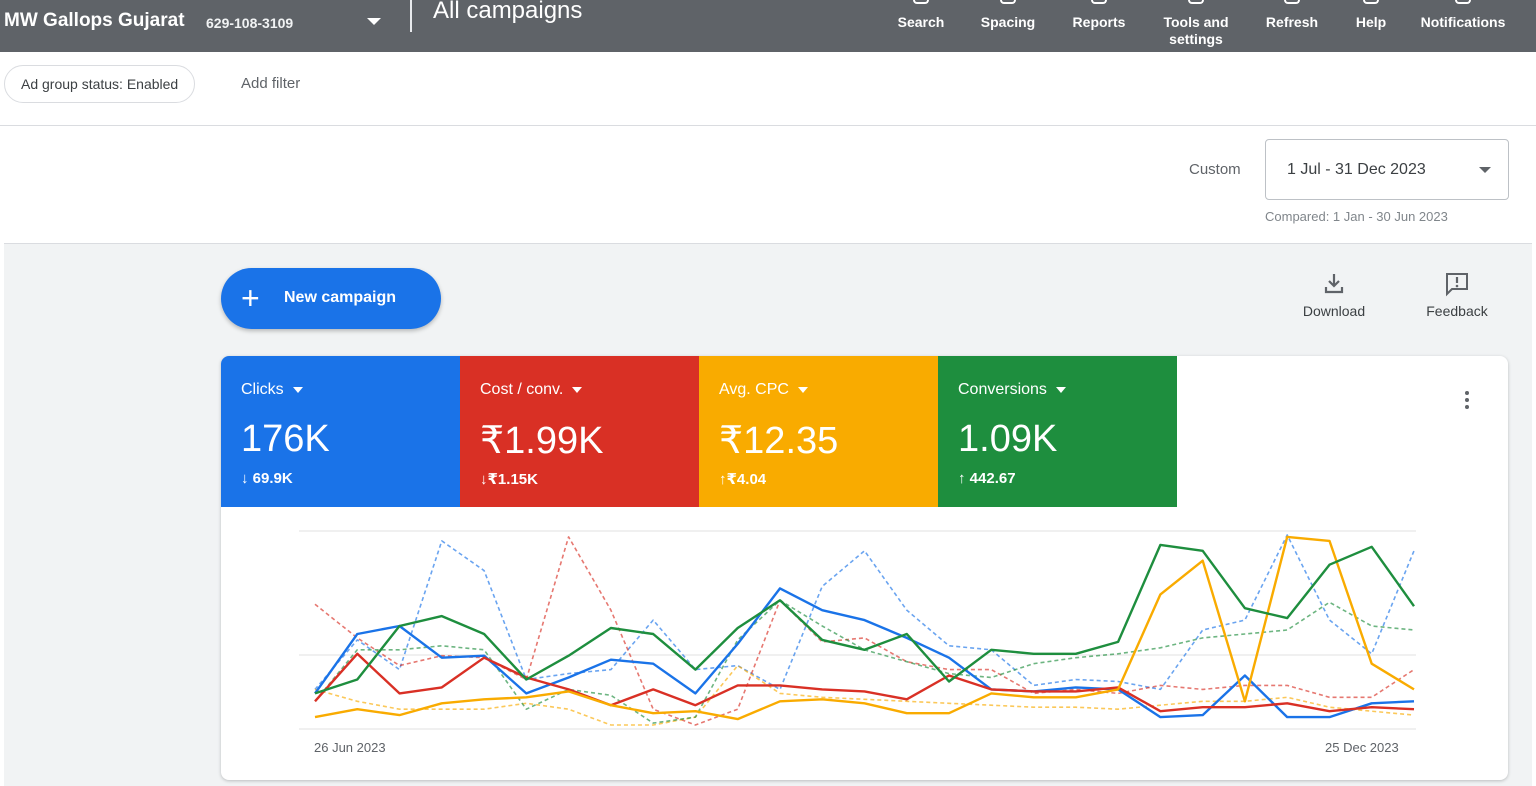  I want to click on feedback-button: Feedback, so click(1457, 295).